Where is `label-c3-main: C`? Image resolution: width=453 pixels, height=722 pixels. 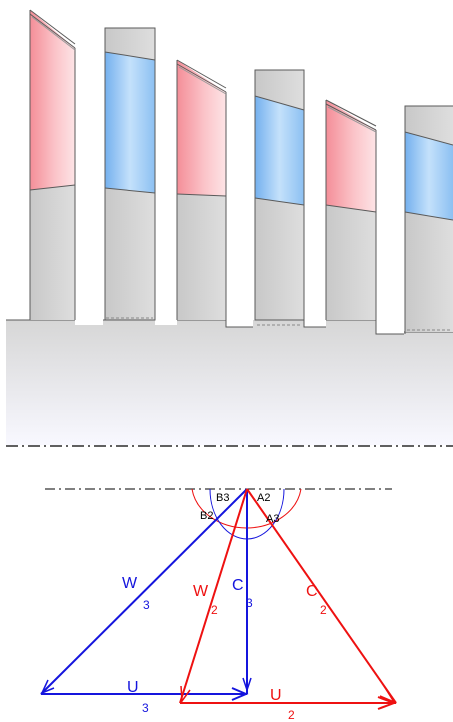
label-c3-main: C is located at coordinates (238, 585).